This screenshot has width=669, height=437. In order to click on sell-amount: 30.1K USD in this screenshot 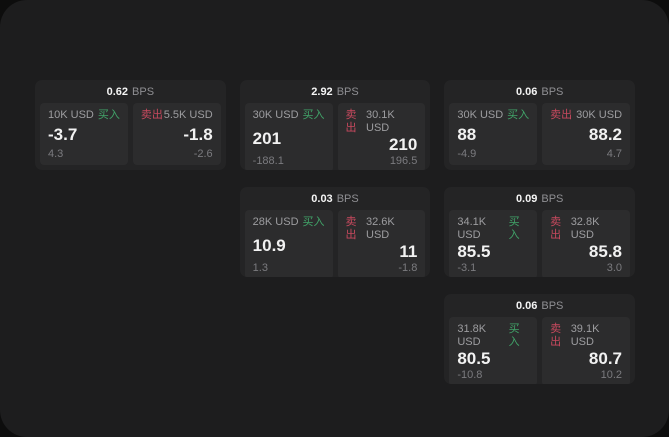, I will do `click(380, 121)`.